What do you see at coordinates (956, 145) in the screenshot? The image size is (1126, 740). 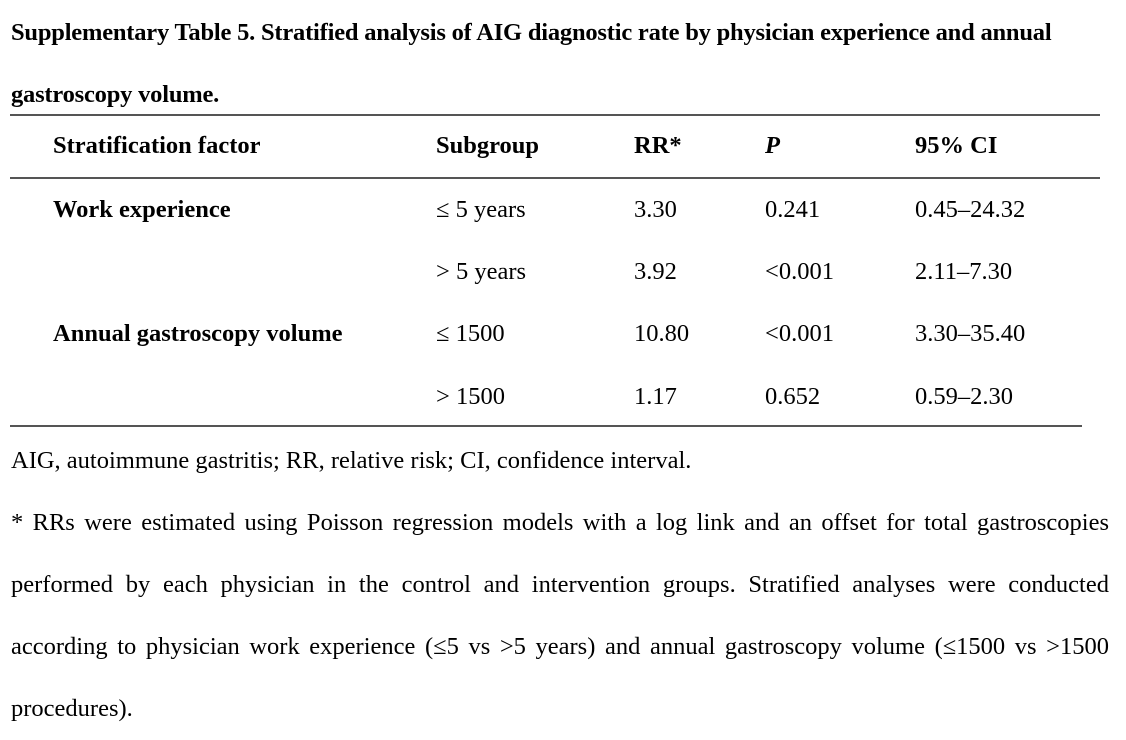 I see `header-95-ci: 95% CI` at bounding box center [956, 145].